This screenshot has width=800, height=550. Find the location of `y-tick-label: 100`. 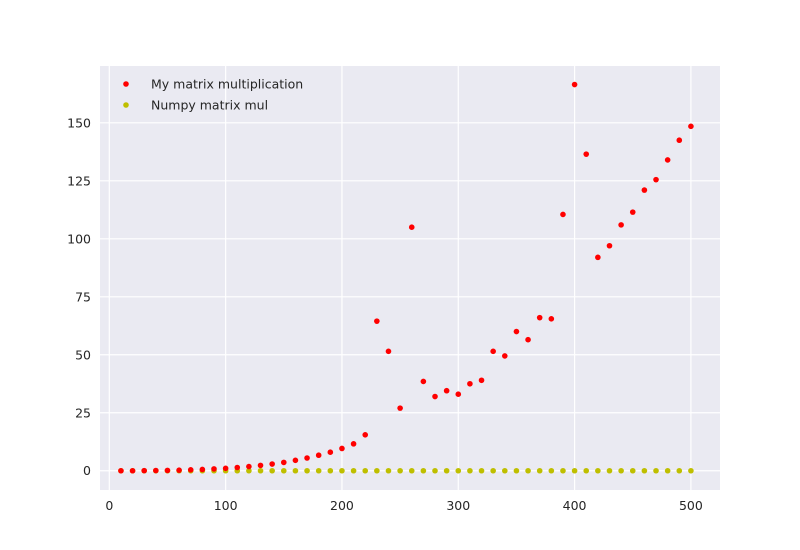

y-tick-label: 100 is located at coordinates (79, 238).